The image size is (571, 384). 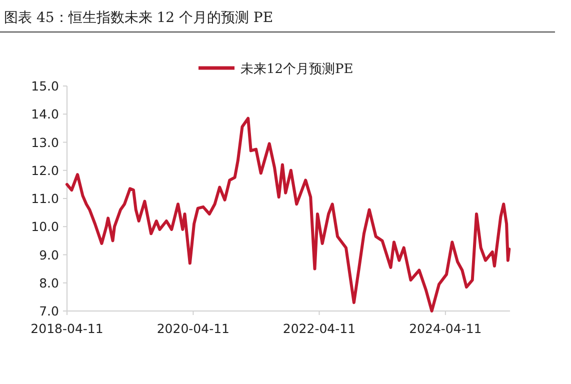 What do you see at coordinates (319, 328) in the screenshot?
I see `x-tick-label: 2022-04-11` at bounding box center [319, 328].